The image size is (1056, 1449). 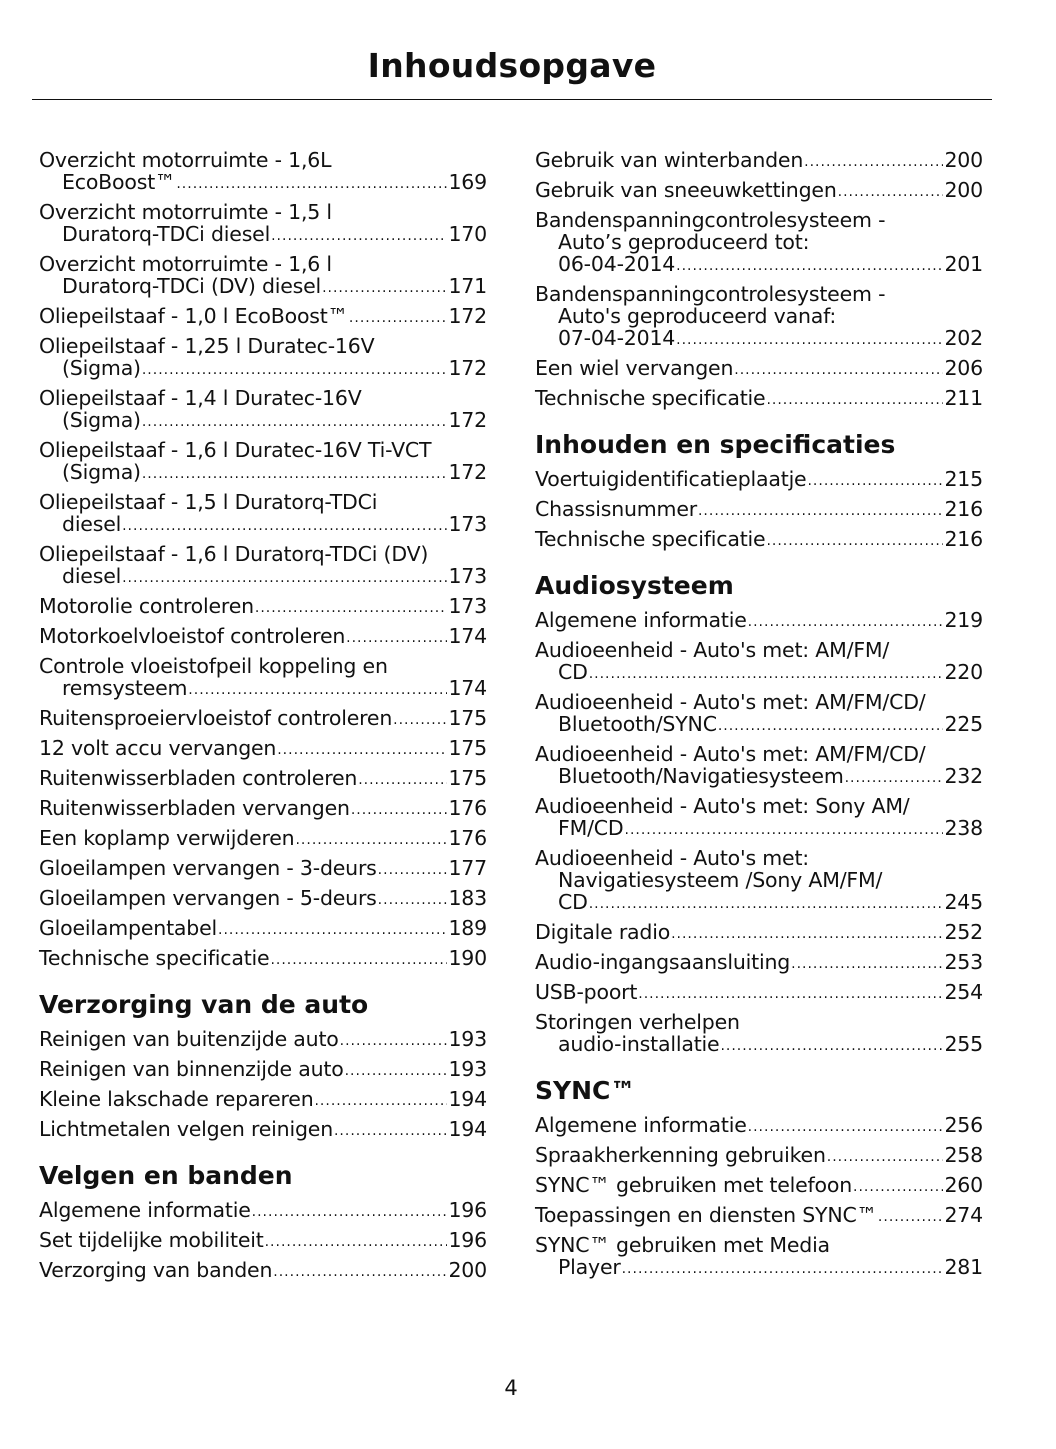 What do you see at coordinates (467, 286) in the screenshot?
I see `toc-page-number: 171` at bounding box center [467, 286].